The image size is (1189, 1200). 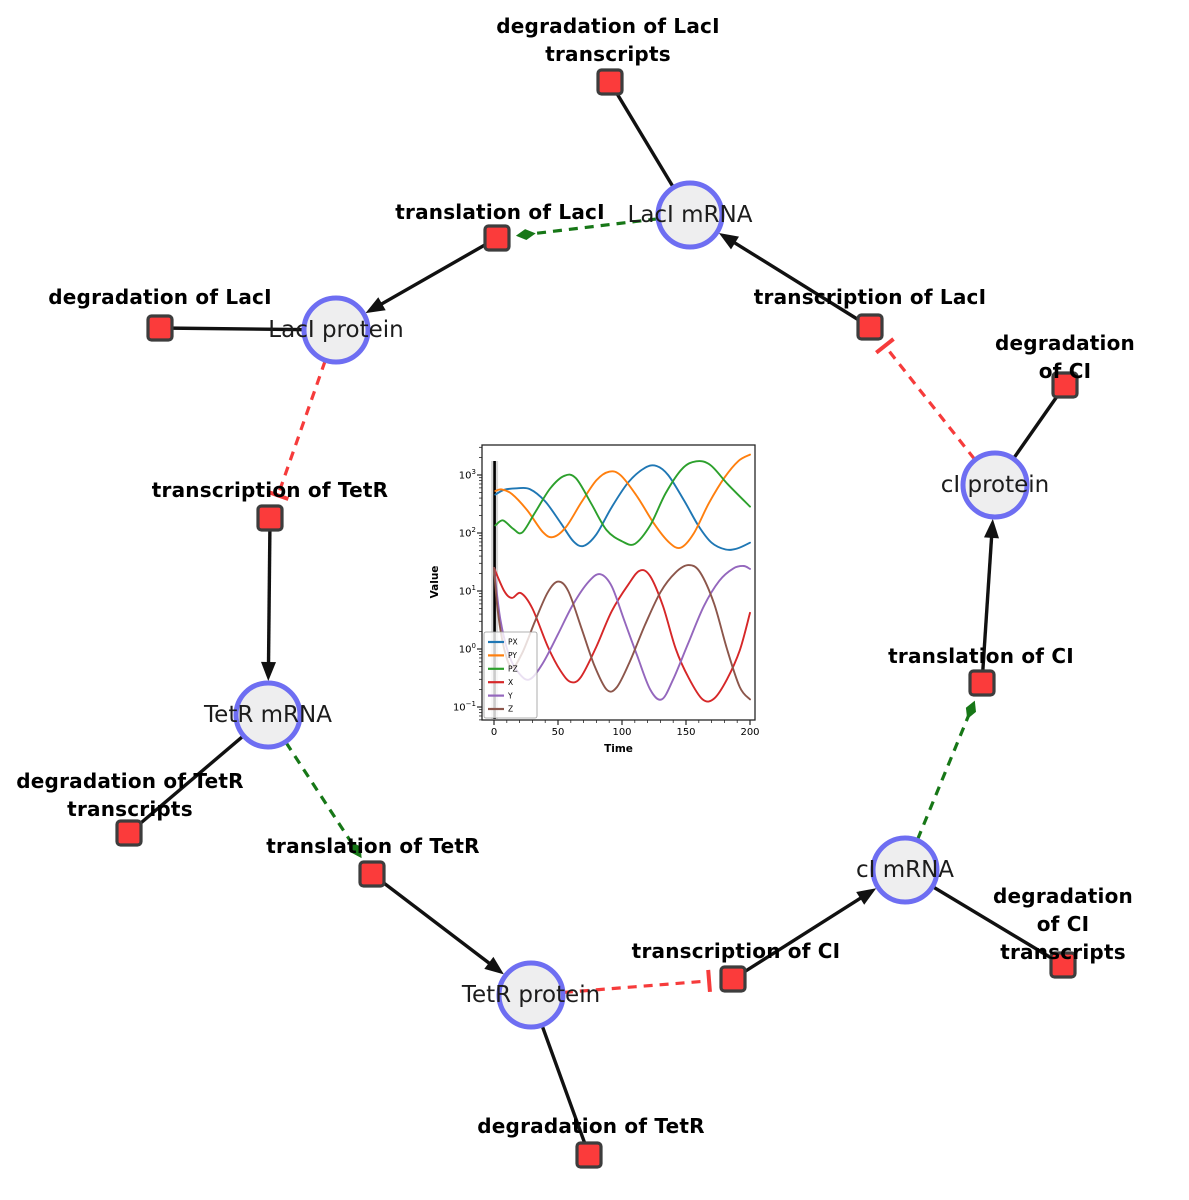 I want to click on reaction-node-degradation-of-ci-transcripts, so click(x=1063, y=965).